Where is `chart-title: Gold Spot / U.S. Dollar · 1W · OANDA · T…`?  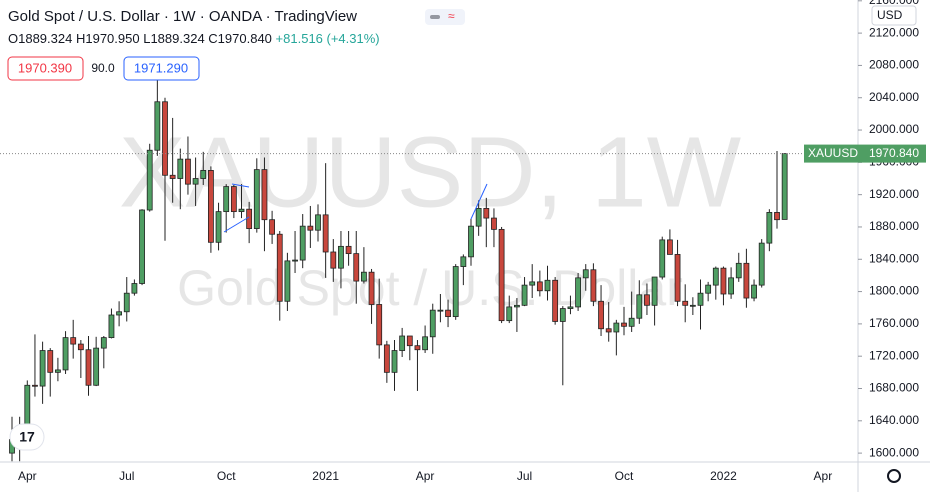
chart-title: Gold Spot / U.S. Dollar · 1W · OANDA · T… is located at coordinates (182, 16).